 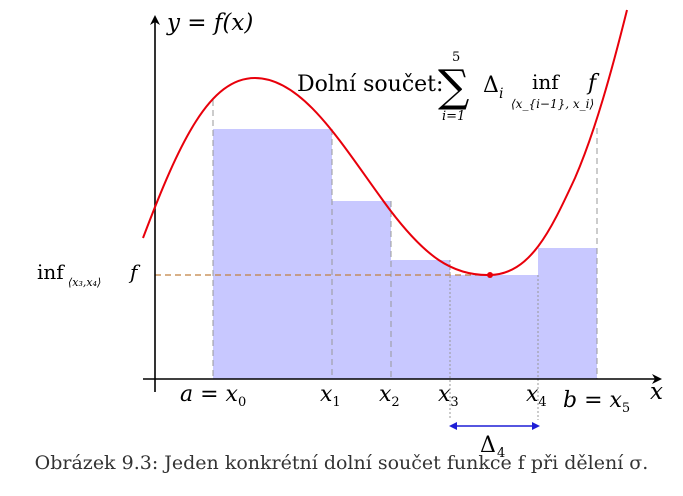 What do you see at coordinates (536, 426) in the screenshot?
I see `delta4-right-arrowhead-icon` at bounding box center [536, 426].